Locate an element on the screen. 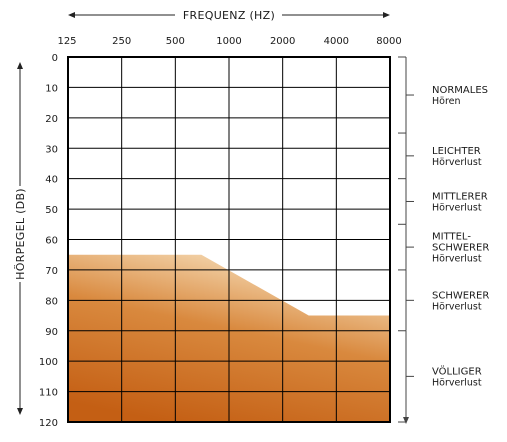 The height and width of the screenshot is (442, 507). y-tick-label: 50 is located at coordinates (51, 210).